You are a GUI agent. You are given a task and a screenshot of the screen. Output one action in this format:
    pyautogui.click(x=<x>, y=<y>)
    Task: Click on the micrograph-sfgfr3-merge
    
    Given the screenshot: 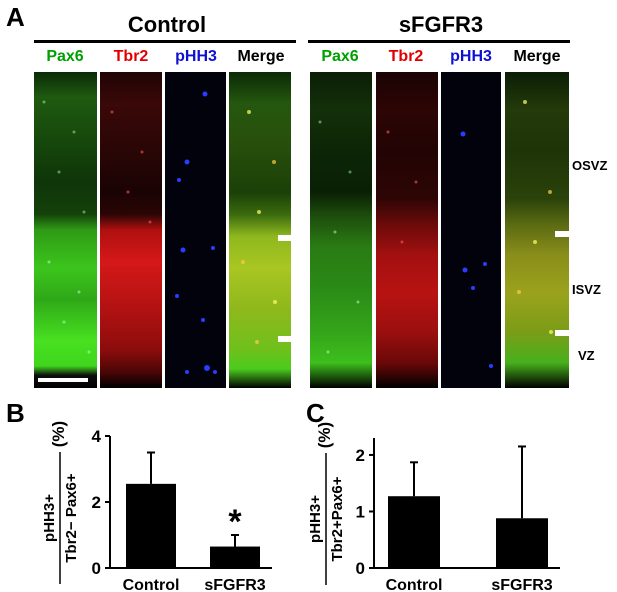 What is the action you would take?
    pyautogui.click(x=537, y=230)
    